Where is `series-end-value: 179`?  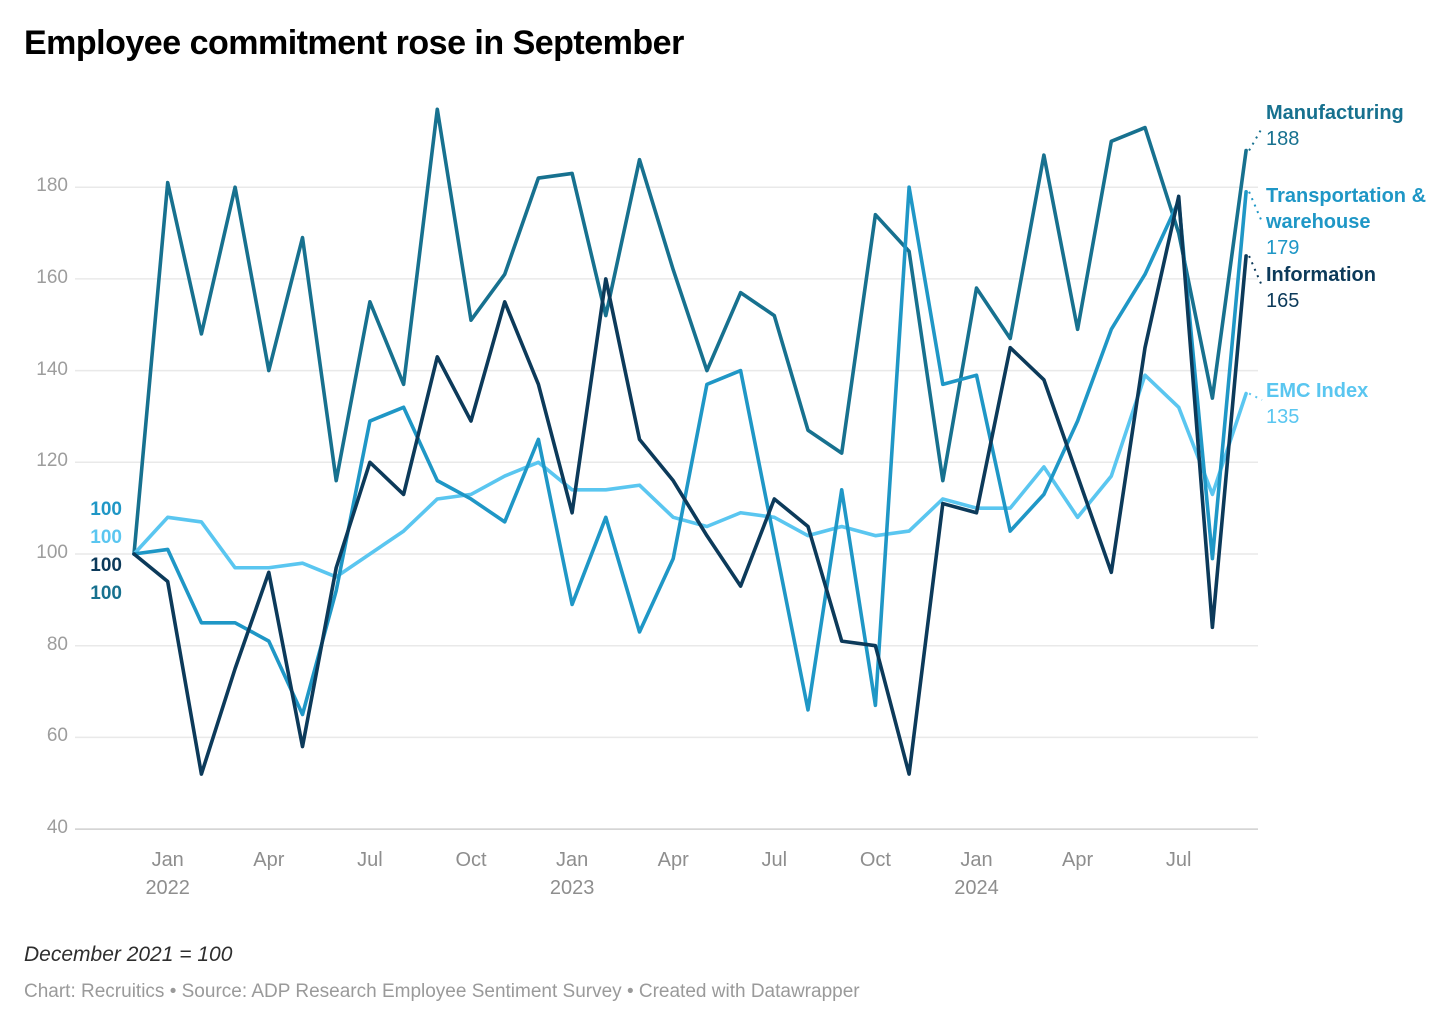 series-end-value: 179 is located at coordinates (1283, 248).